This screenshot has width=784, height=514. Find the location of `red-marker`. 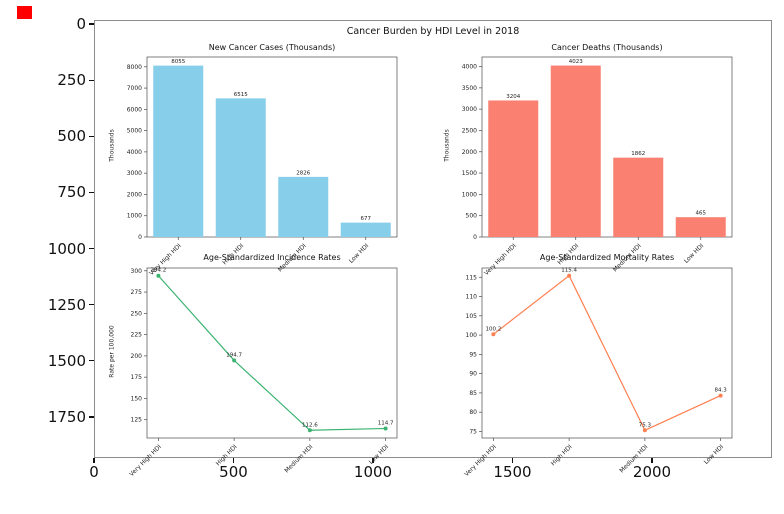

red-marker is located at coordinates (24, 12).